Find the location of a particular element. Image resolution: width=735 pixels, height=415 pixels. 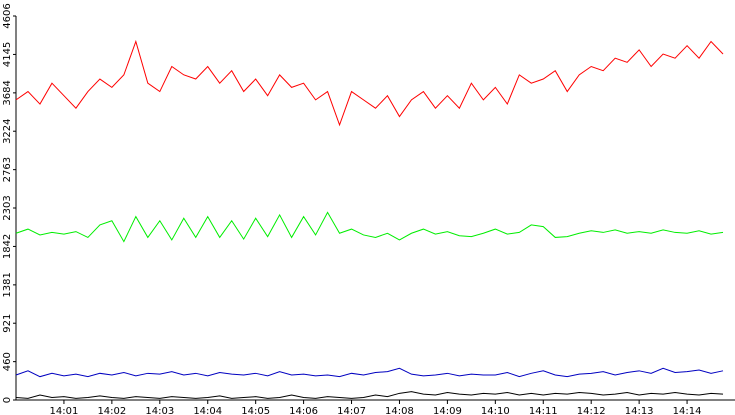

y-tick-label: 460 is located at coordinates (7, 361).